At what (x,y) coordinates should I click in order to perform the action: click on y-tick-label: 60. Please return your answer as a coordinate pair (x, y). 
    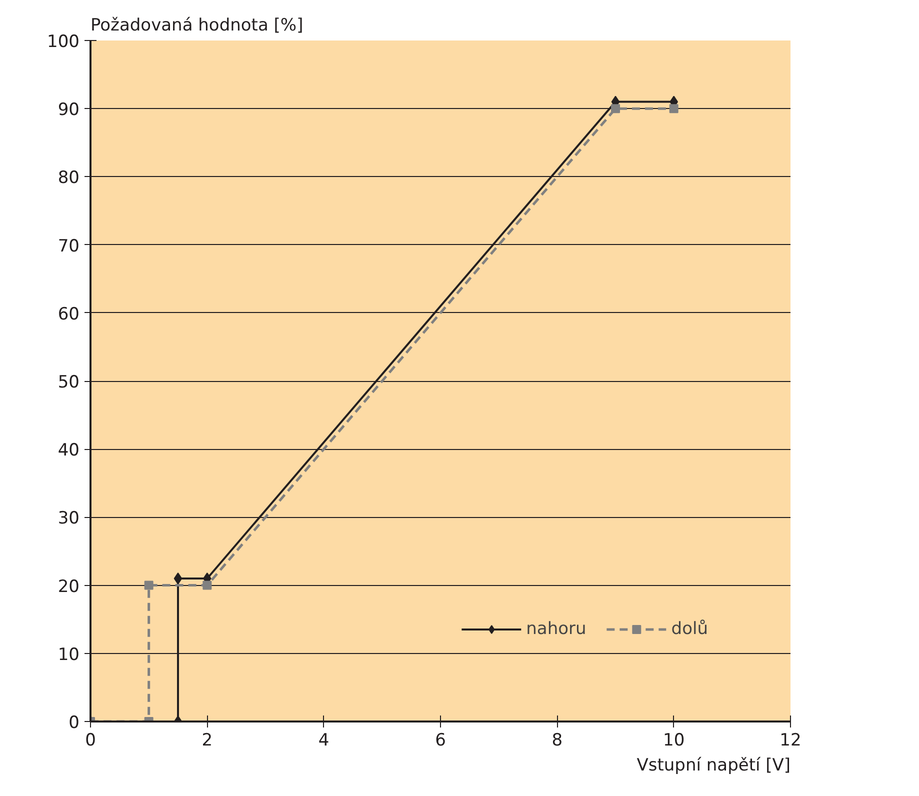
    Looking at the image, I should click on (69, 314).